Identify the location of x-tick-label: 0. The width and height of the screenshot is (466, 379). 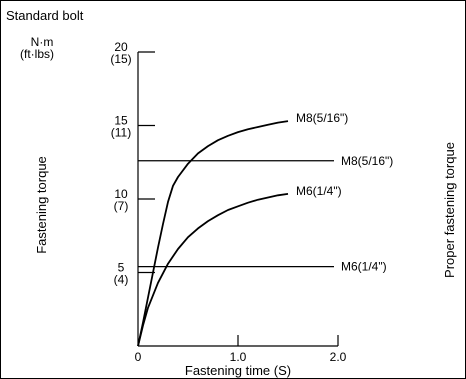
(138, 357).